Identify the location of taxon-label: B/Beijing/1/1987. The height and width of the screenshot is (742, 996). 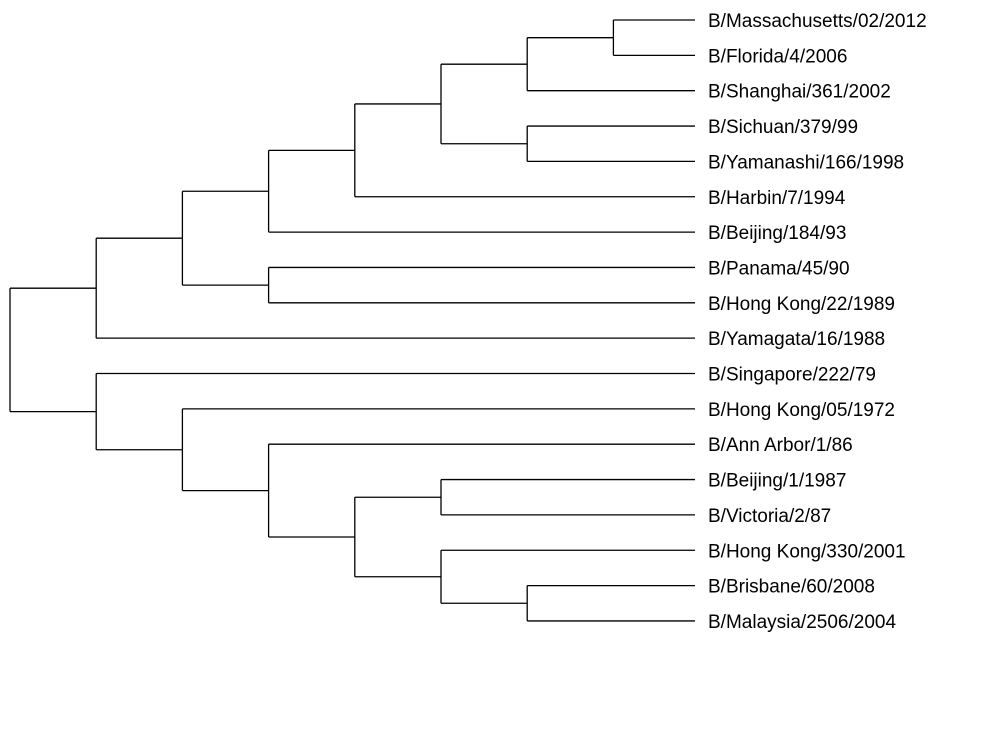
(777, 481).